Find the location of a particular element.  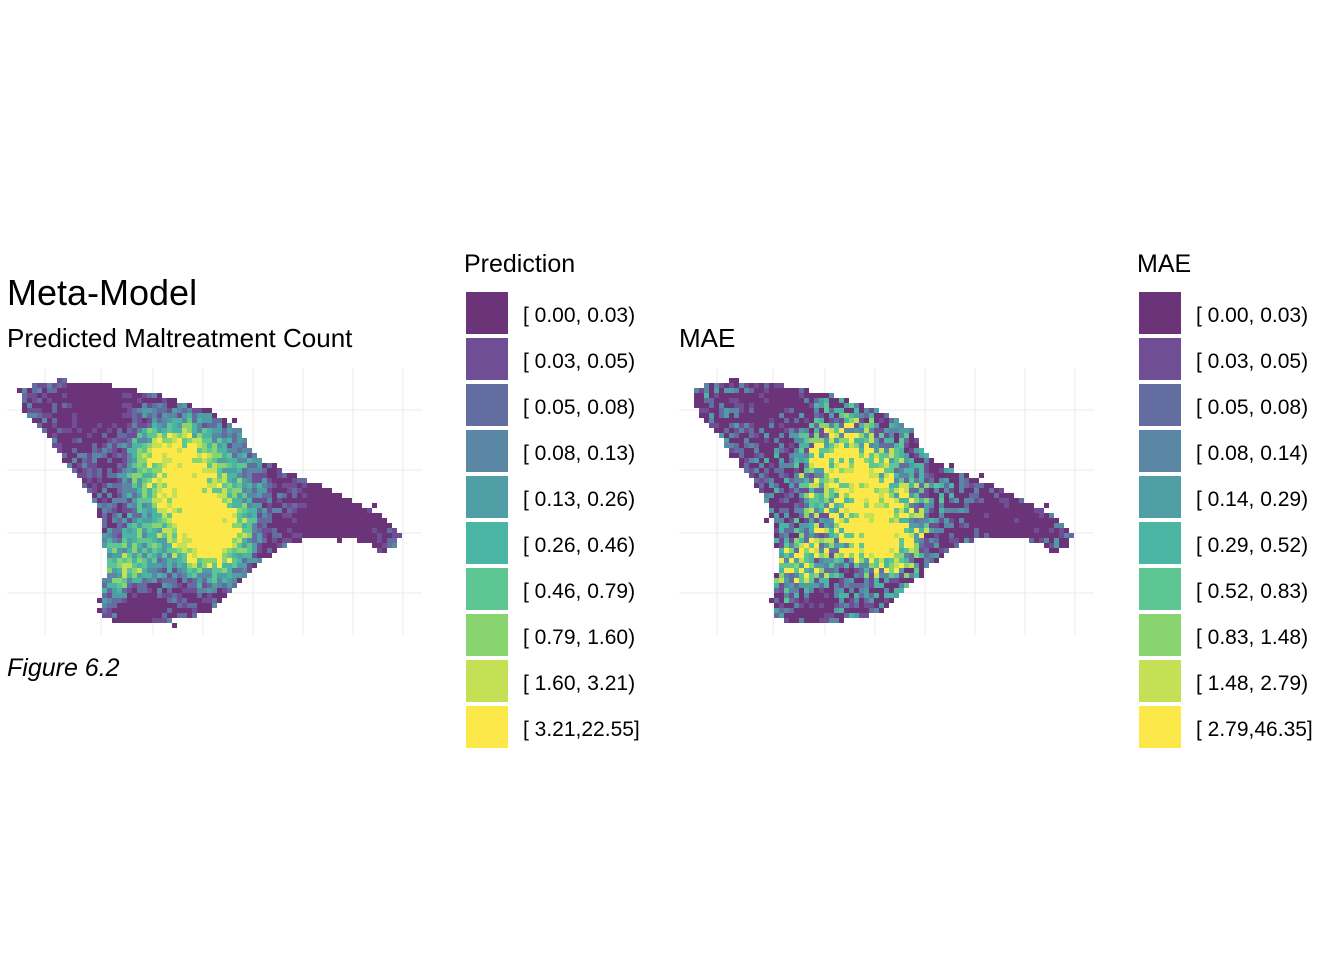

legend-label: [ 3.21,22.55] is located at coordinates (581, 729).